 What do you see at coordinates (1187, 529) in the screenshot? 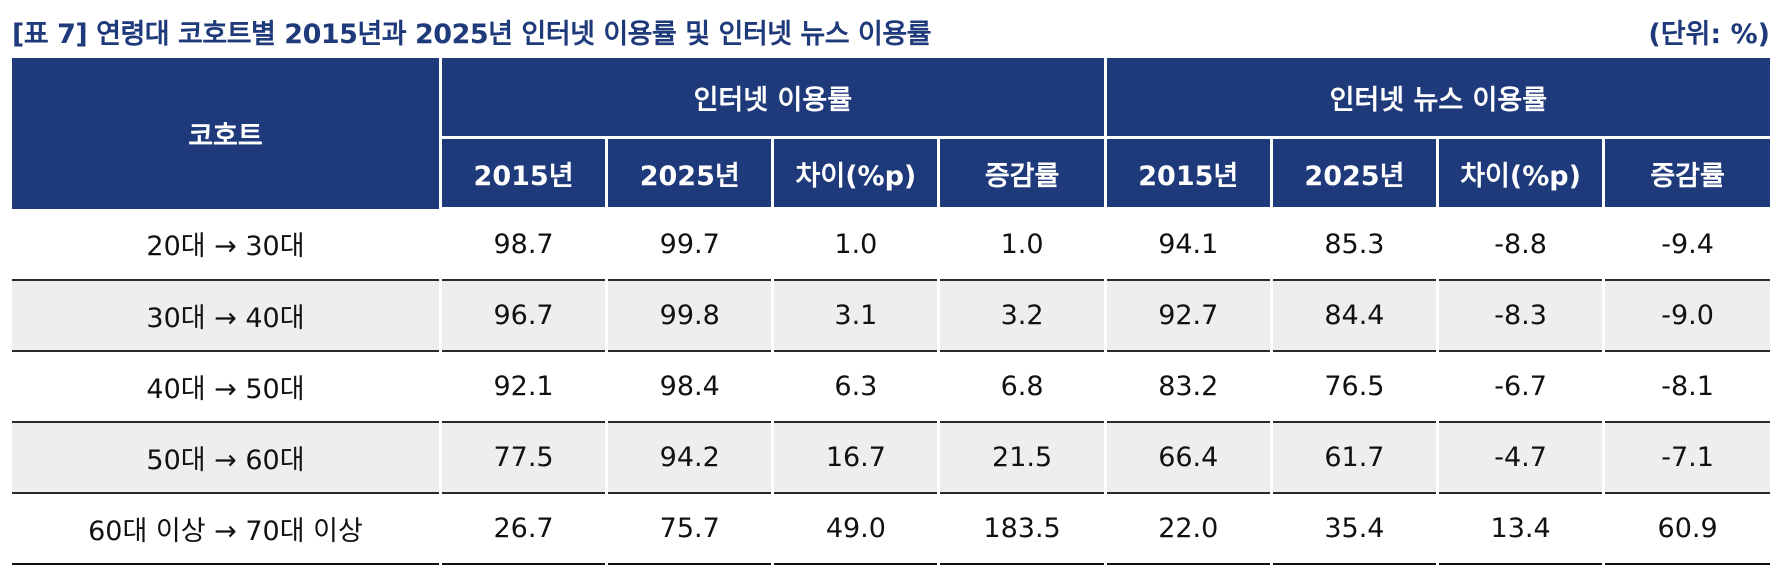
I see `news-2015-cell: 22.0` at bounding box center [1187, 529].